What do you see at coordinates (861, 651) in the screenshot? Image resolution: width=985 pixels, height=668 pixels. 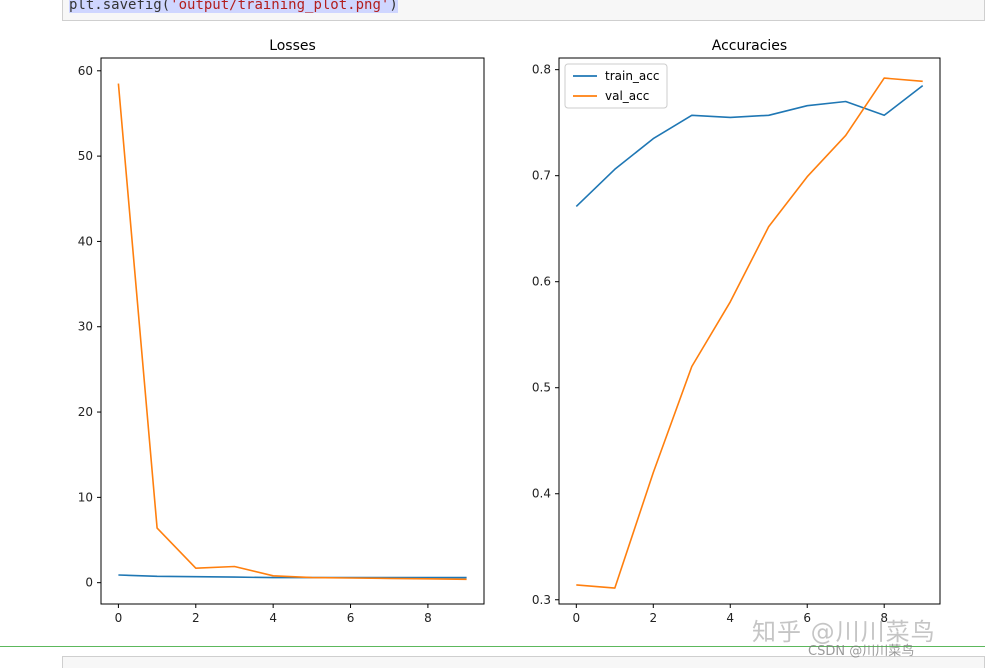 I see `watermark-secondary: CSDN @川川菜鸟` at bounding box center [861, 651].